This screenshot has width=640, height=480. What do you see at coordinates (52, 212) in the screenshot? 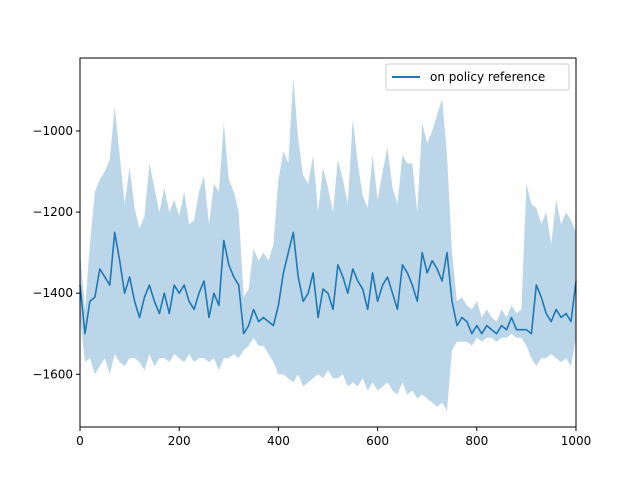
I see `y-tick-label: −1200` at bounding box center [52, 212].